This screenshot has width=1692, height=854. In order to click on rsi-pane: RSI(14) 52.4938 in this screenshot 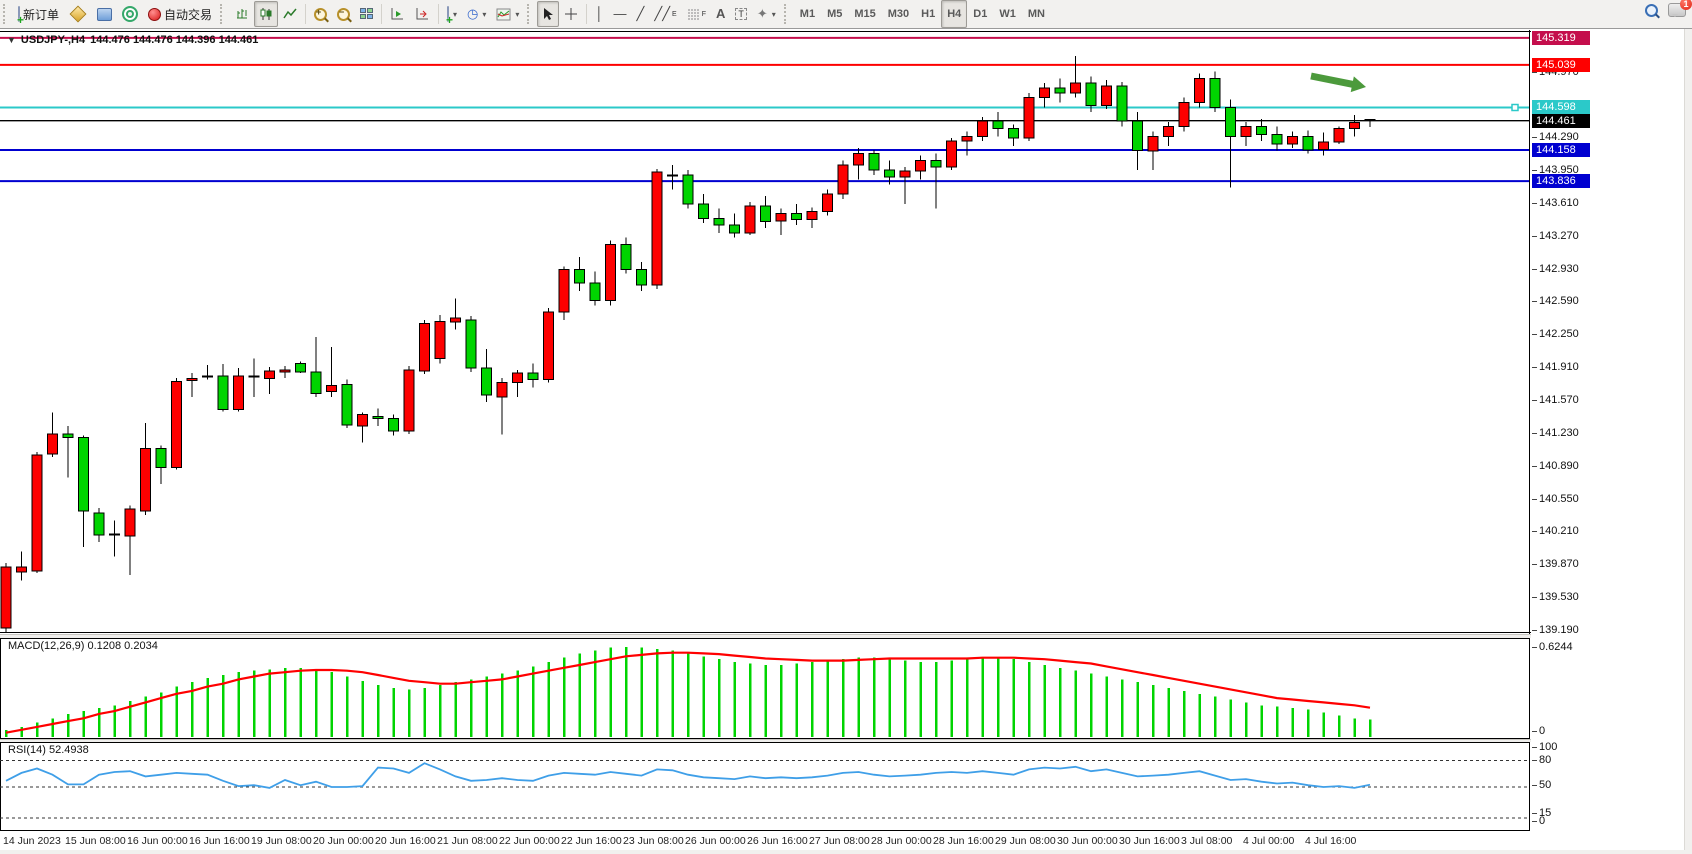, I will do `click(765, 786)`.